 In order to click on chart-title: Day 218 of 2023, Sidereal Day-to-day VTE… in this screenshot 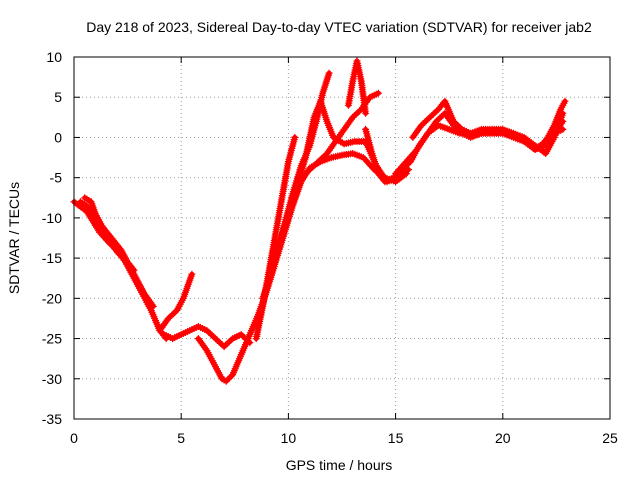, I will do `click(339, 27)`.